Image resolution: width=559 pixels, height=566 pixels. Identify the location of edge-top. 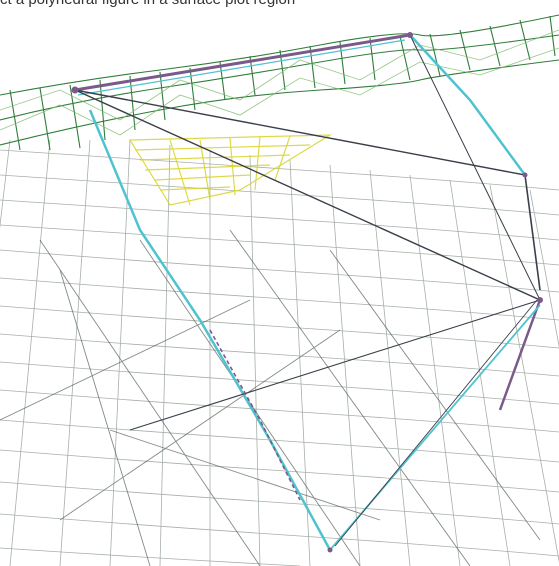
(242, 62).